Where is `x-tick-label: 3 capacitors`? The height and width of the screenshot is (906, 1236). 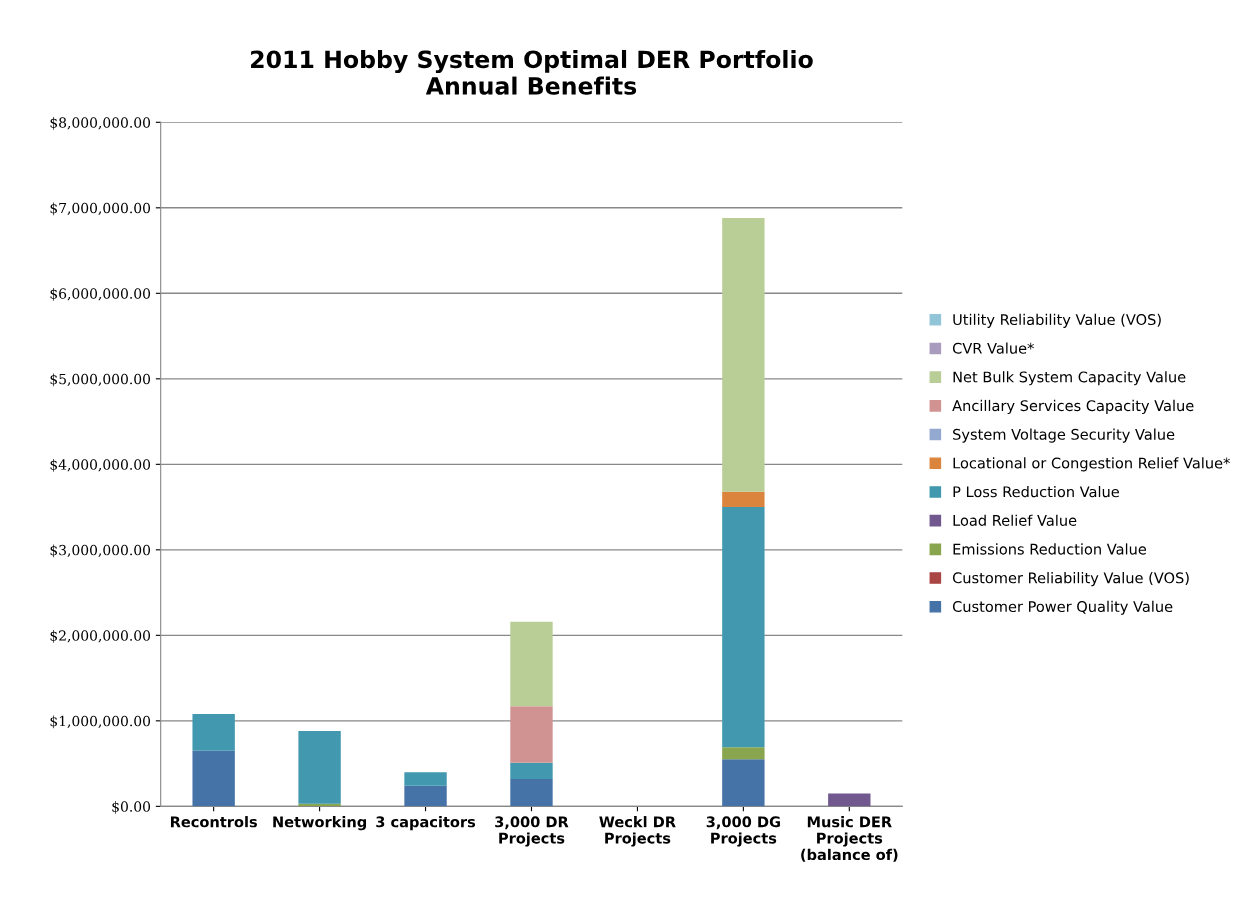
x-tick-label: 3 capacitors is located at coordinates (426, 823).